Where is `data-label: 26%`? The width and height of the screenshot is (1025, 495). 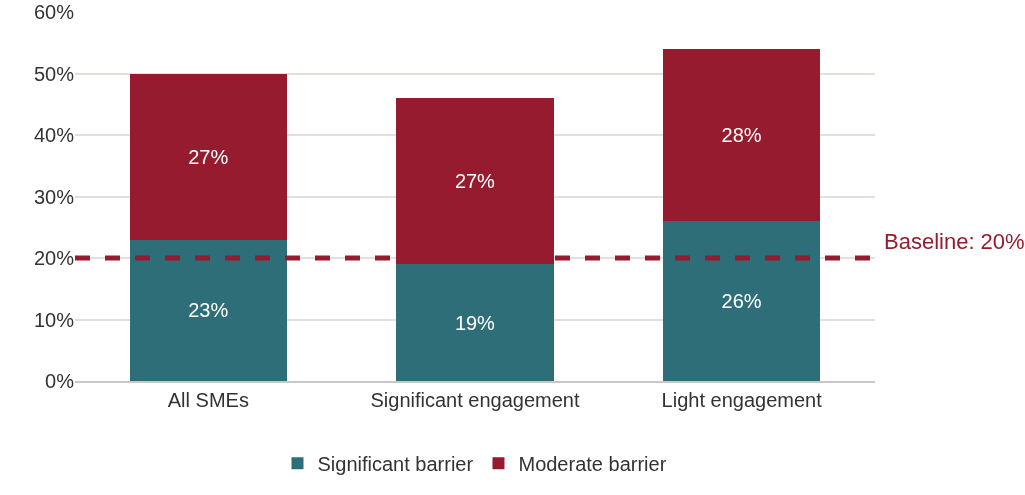 data-label: 26% is located at coordinates (741, 301).